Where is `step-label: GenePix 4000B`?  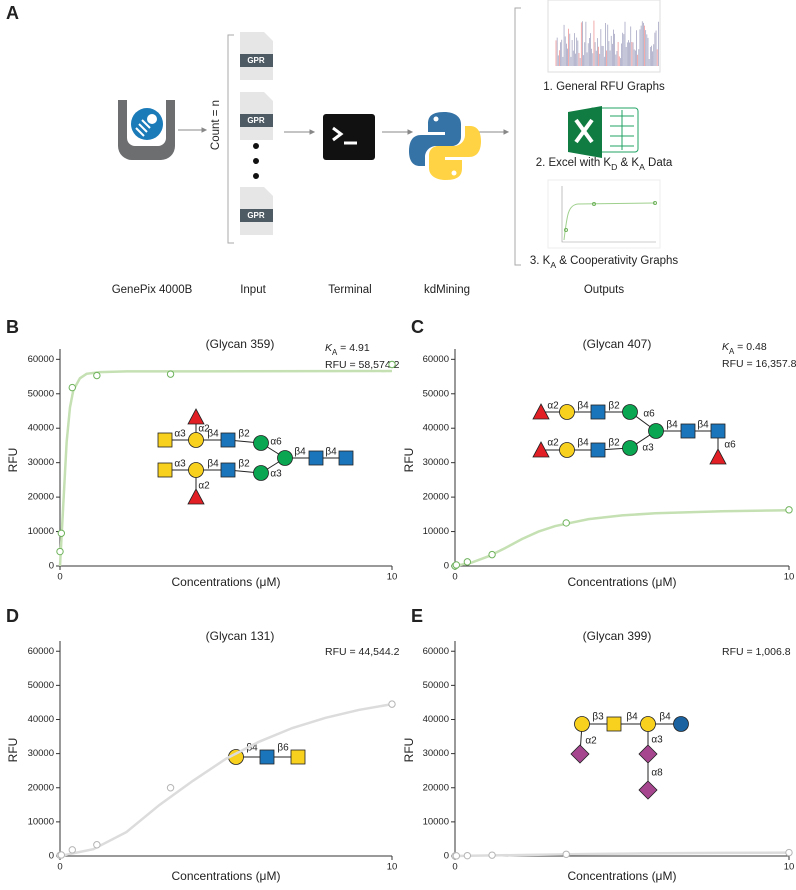
step-label: GenePix 4000B is located at coordinates (152, 290).